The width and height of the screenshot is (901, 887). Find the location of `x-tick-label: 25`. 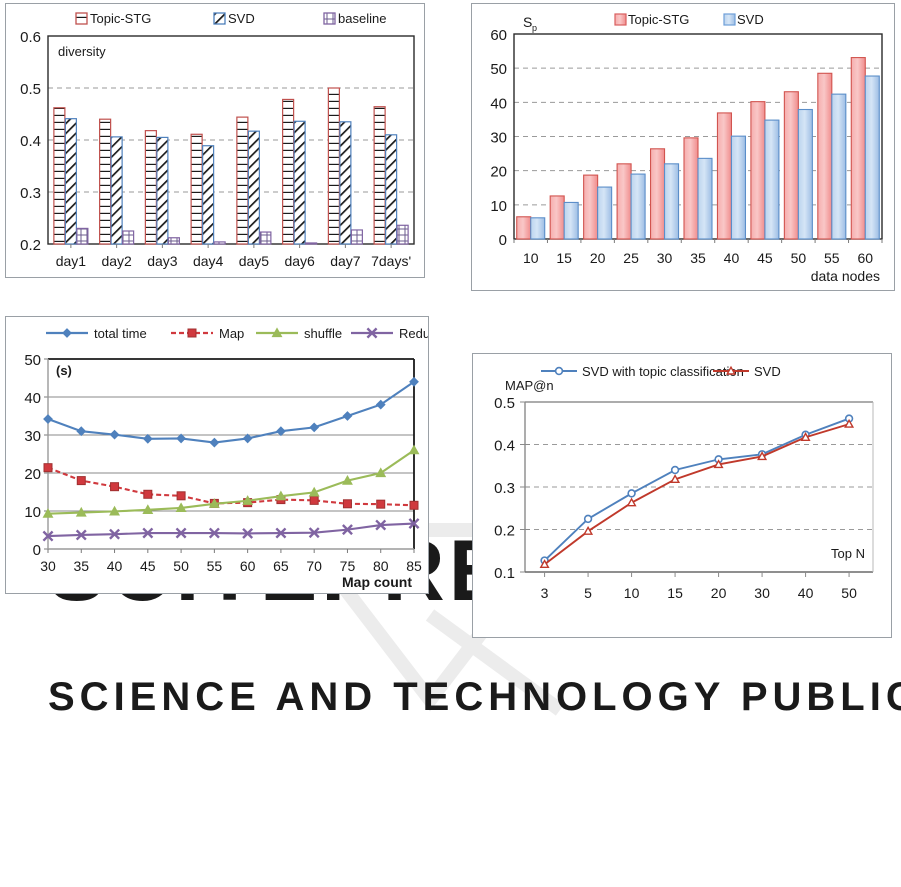

x-tick-label: 25 is located at coordinates (631, 258).